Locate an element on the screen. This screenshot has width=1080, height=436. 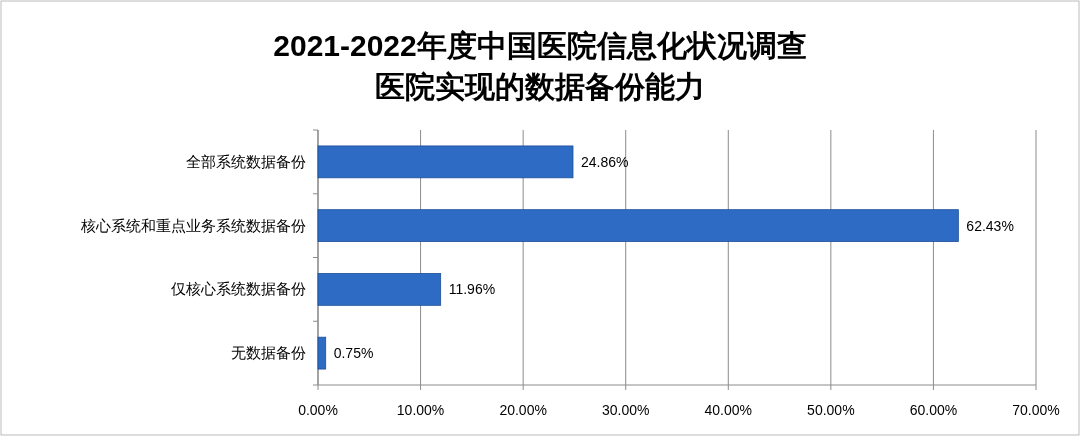
y-tick-label: 无数据备份 is located at coordinates (268, 353).